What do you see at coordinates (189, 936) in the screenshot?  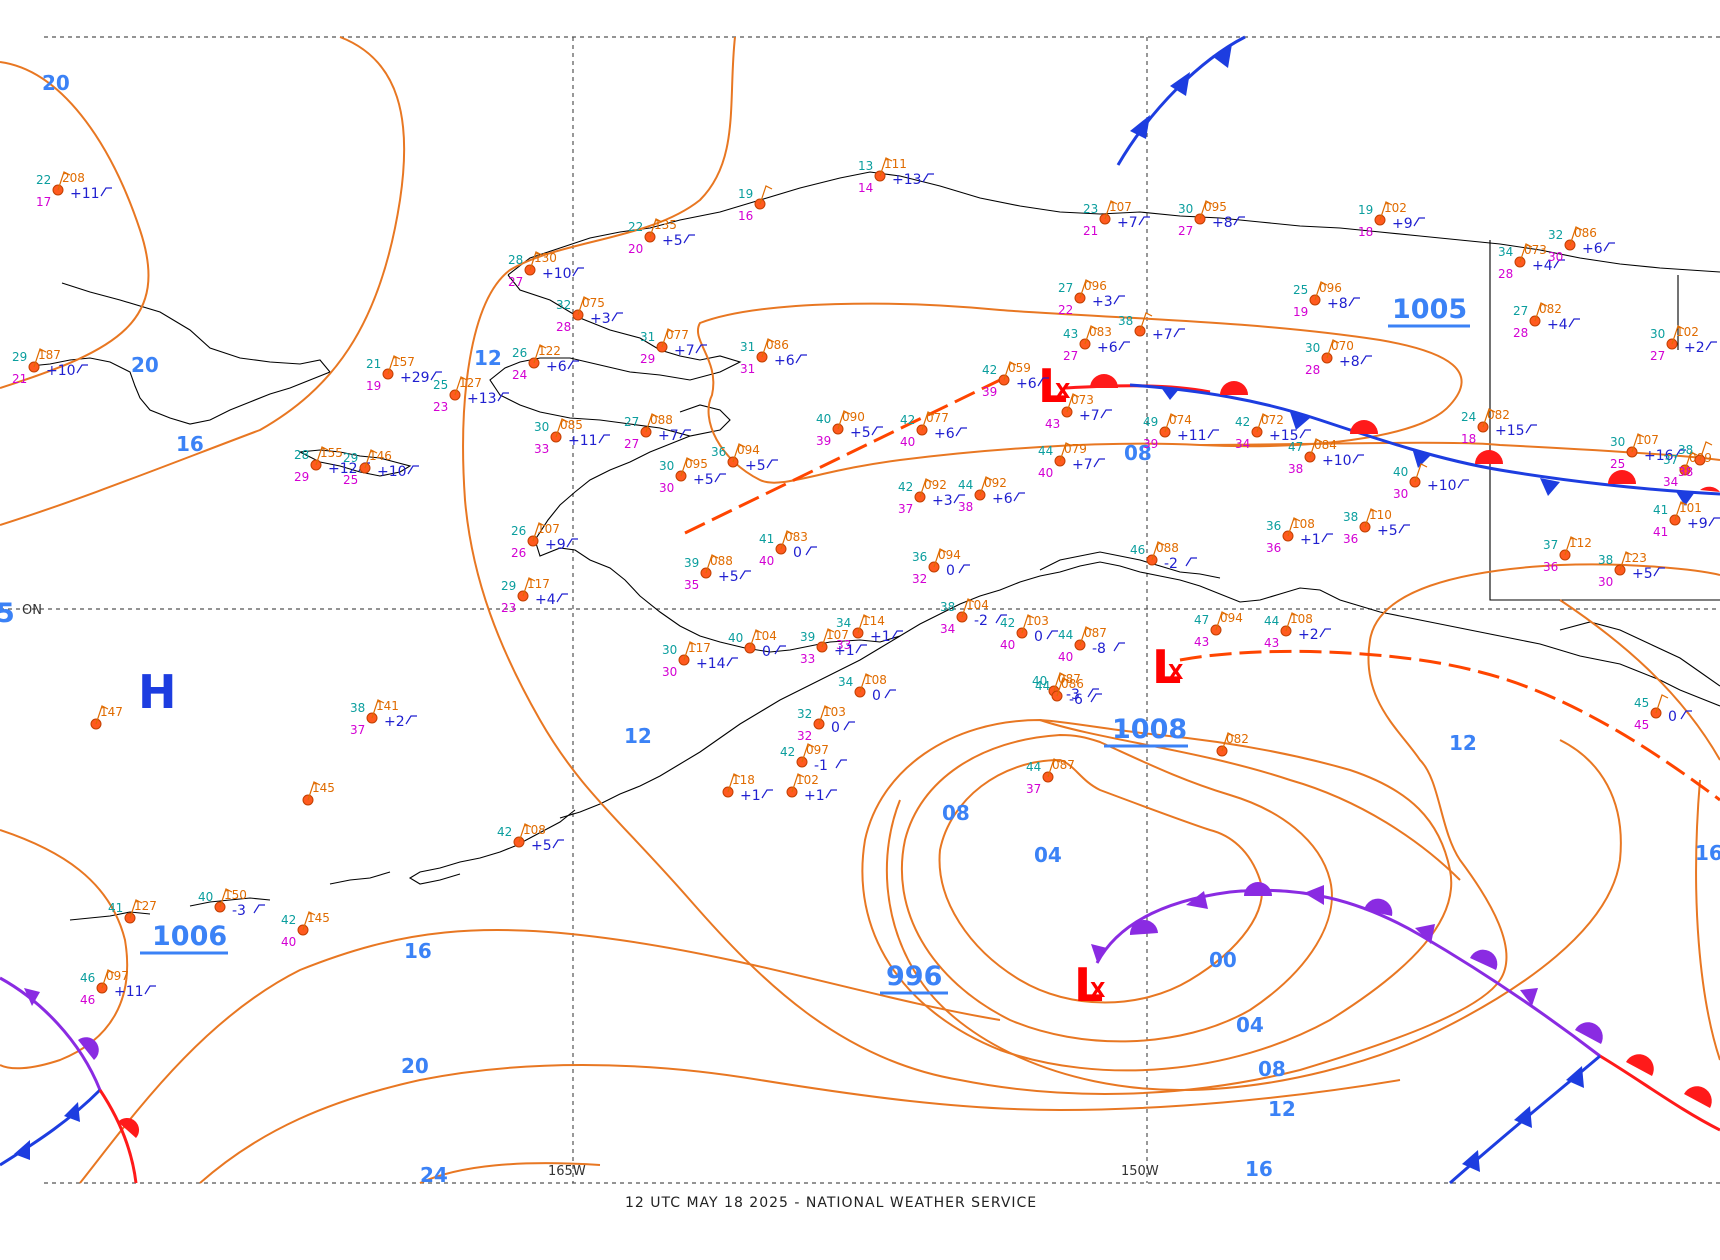 I see `central-pressure-label: 1006` at bounding box center [189, 936].